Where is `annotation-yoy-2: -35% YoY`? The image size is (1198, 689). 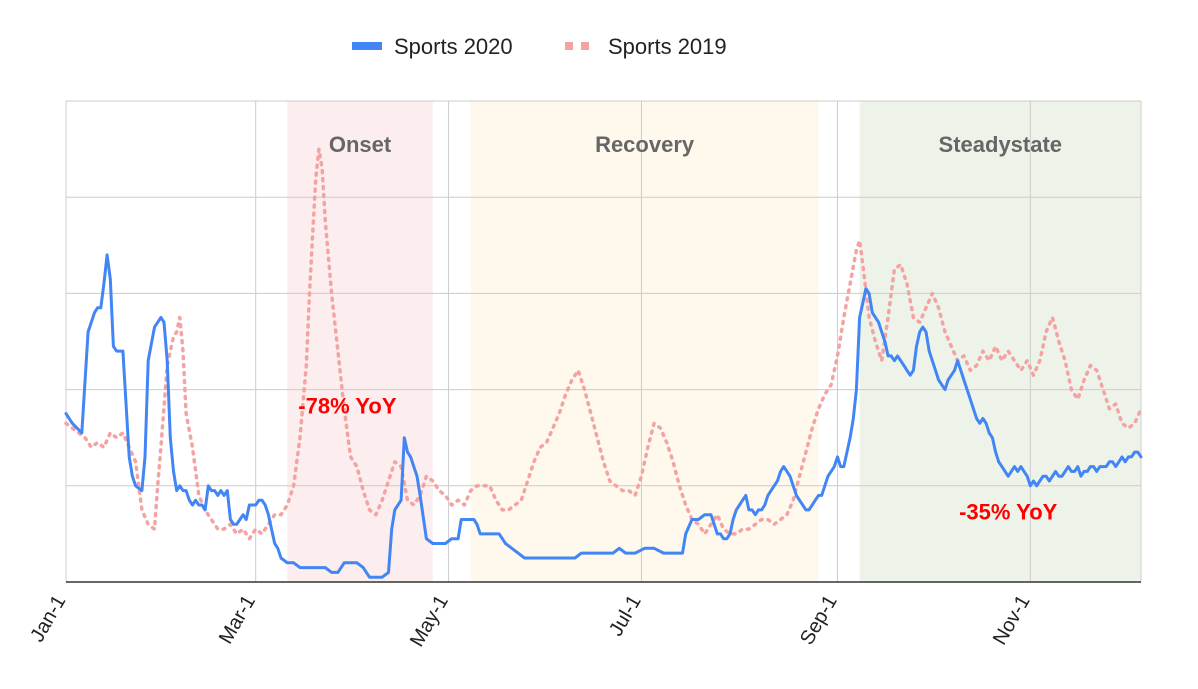 annotation-yoy-2: -35% YoY is located at coordinates (1008, 511).